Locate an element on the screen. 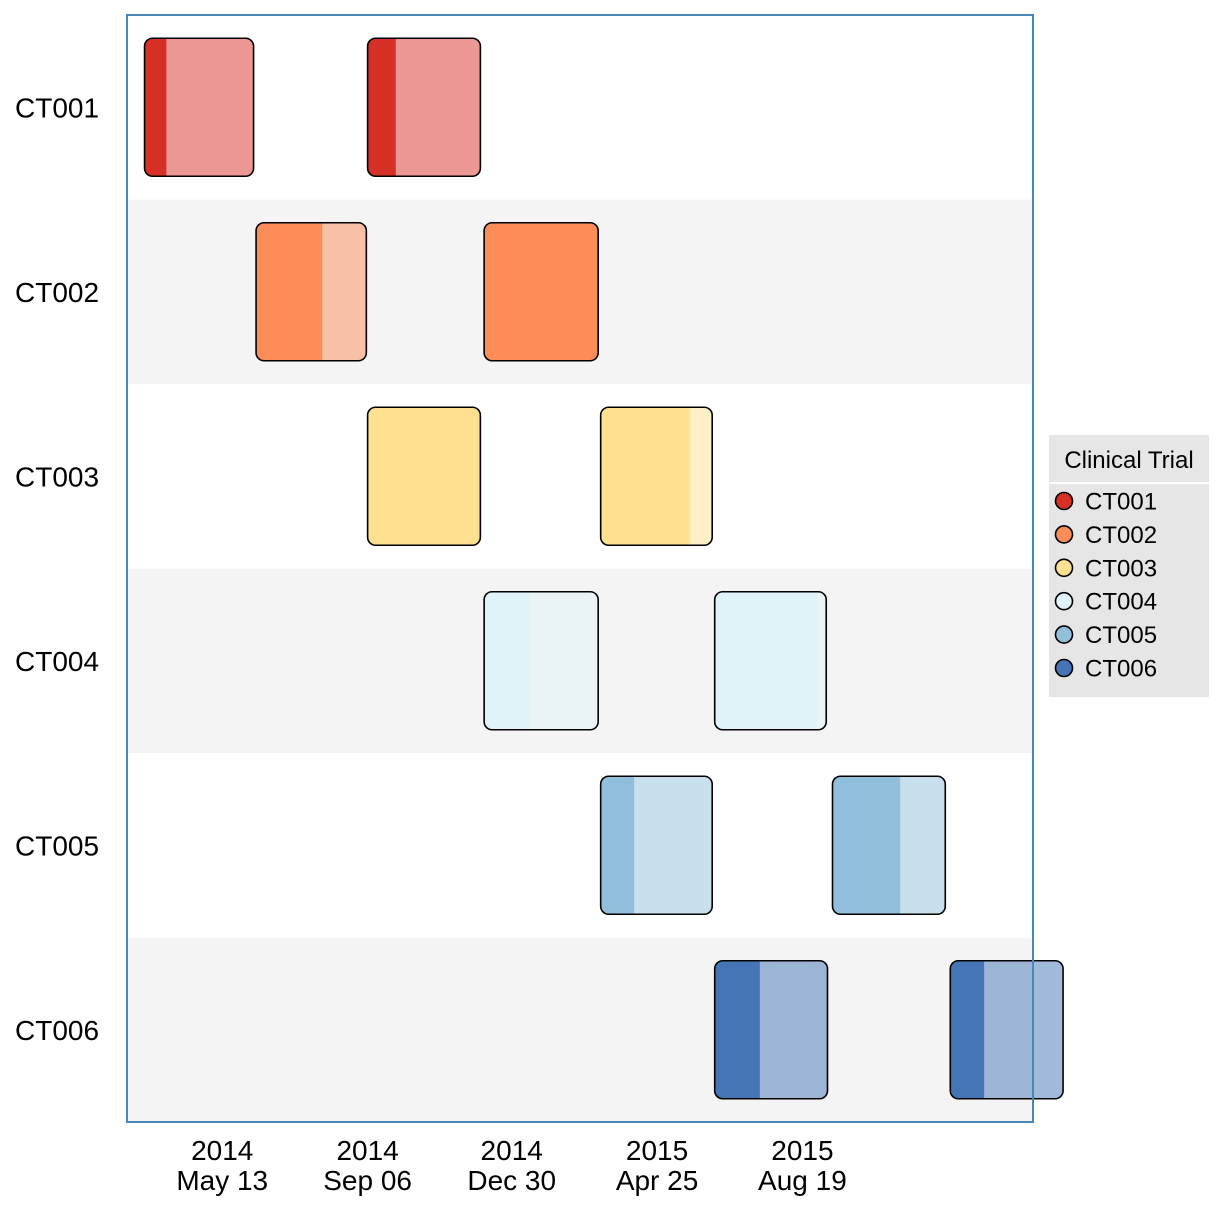 The height and width of the screenshot is (1226, 1226). x-tick-label-date: Sep 06 is located at coordinates (367, 1180).